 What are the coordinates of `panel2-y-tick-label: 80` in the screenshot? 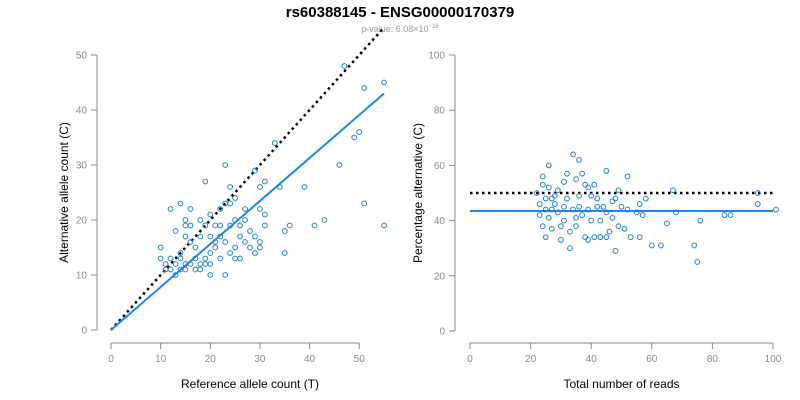 It's located at (440, 111).